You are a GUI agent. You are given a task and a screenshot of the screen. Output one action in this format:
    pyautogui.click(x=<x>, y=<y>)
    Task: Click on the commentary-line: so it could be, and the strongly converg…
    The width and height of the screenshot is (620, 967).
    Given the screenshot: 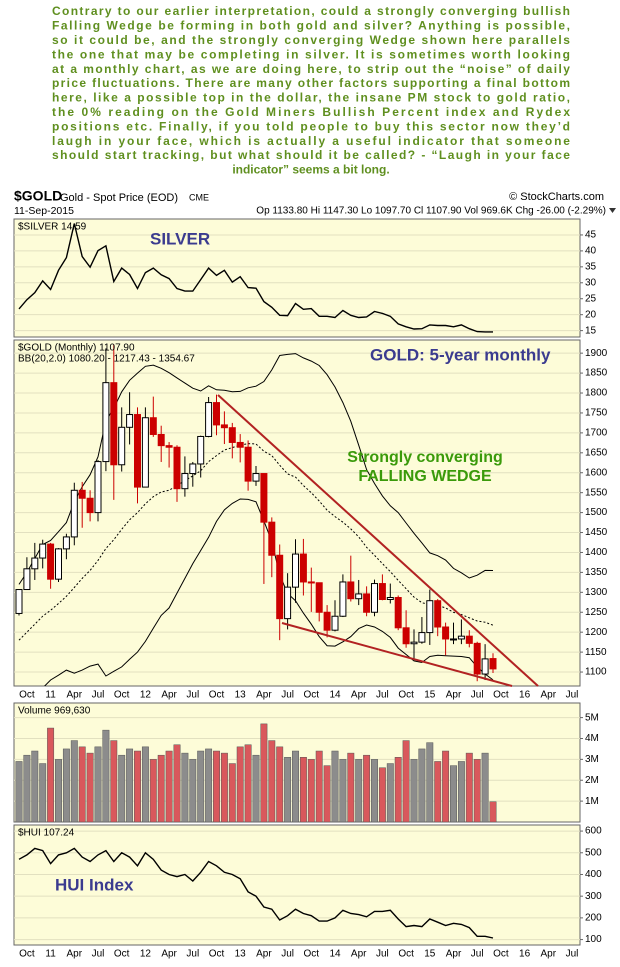 What is the action you would take?
    pyautogui.click(x=311, y=40)
    